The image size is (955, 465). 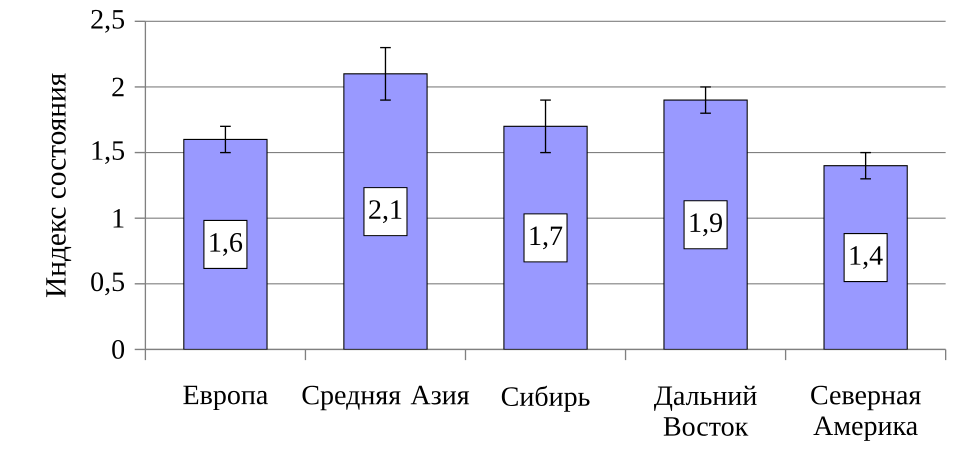 What do you see at coordinates (866, 413) in the screenshot?
I see `x-tick-label: Северная Америка` at bounding box center [866, 413].